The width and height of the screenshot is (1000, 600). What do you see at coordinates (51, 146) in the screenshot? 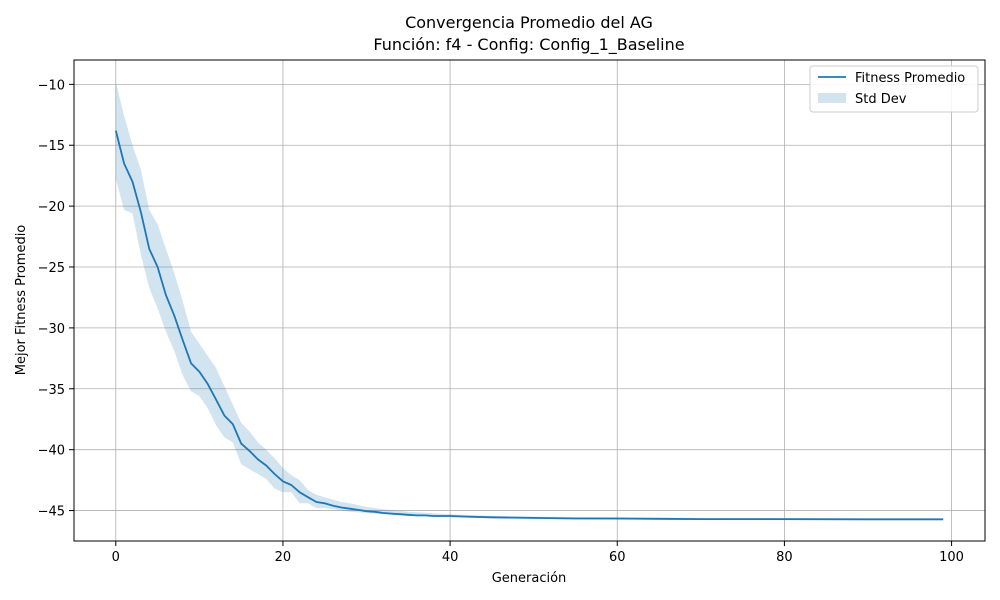
I see `y-tick-label-1: −15` at bounding box center [51, 146].